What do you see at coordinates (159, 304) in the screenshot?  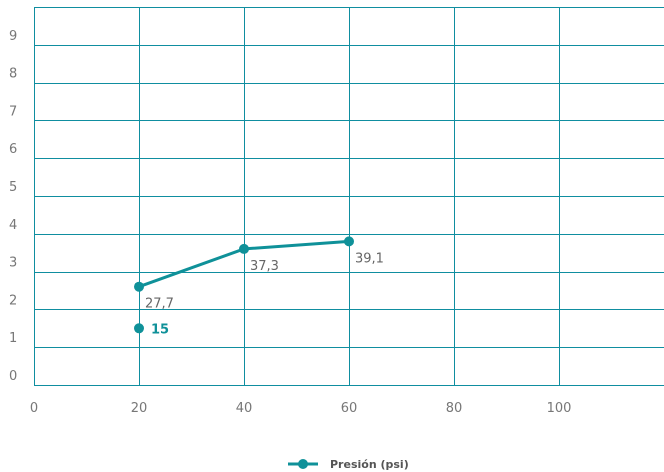 I see `data-label: 27,7` at bounding box center [159, 304].